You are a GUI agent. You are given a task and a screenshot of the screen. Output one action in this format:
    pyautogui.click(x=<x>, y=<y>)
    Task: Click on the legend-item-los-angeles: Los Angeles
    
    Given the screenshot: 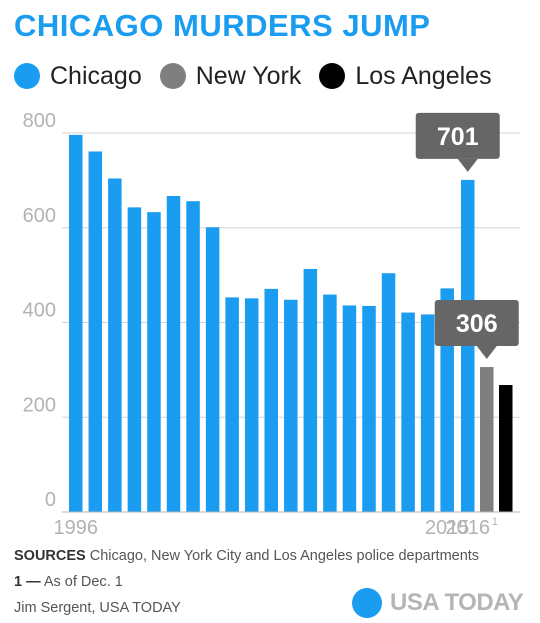 What is the action you would take?
    pyautogui.click(x=405, y=76)
    